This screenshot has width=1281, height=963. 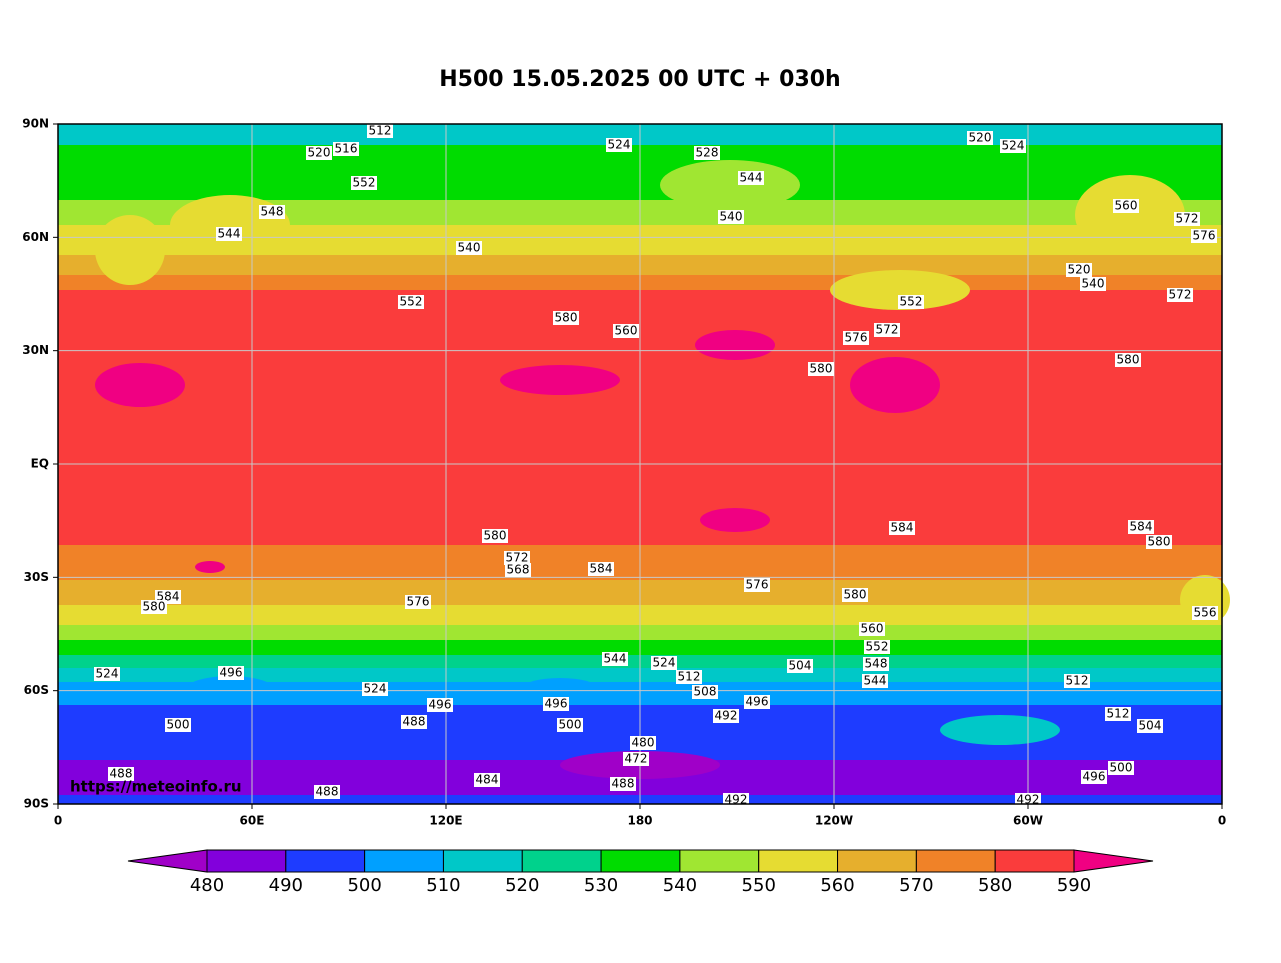 What do you see at coordinates (980, 138) in the screenshot?
I see `contour-label: 520` at bounding box center [980, 138].